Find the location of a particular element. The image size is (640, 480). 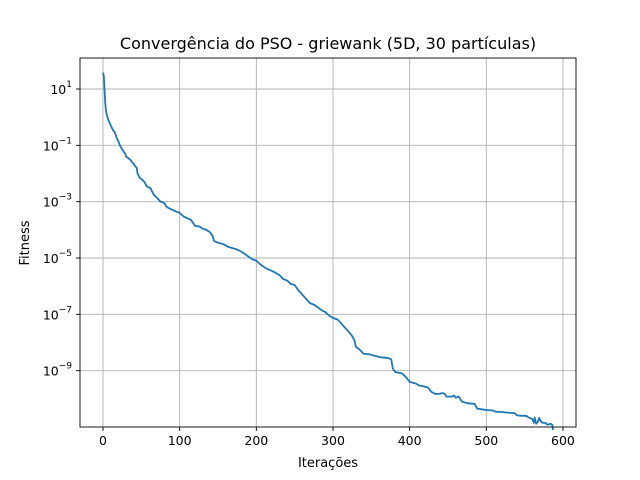

y-tick-label: 10⁻⁷ is located at coordinates (57, 313).